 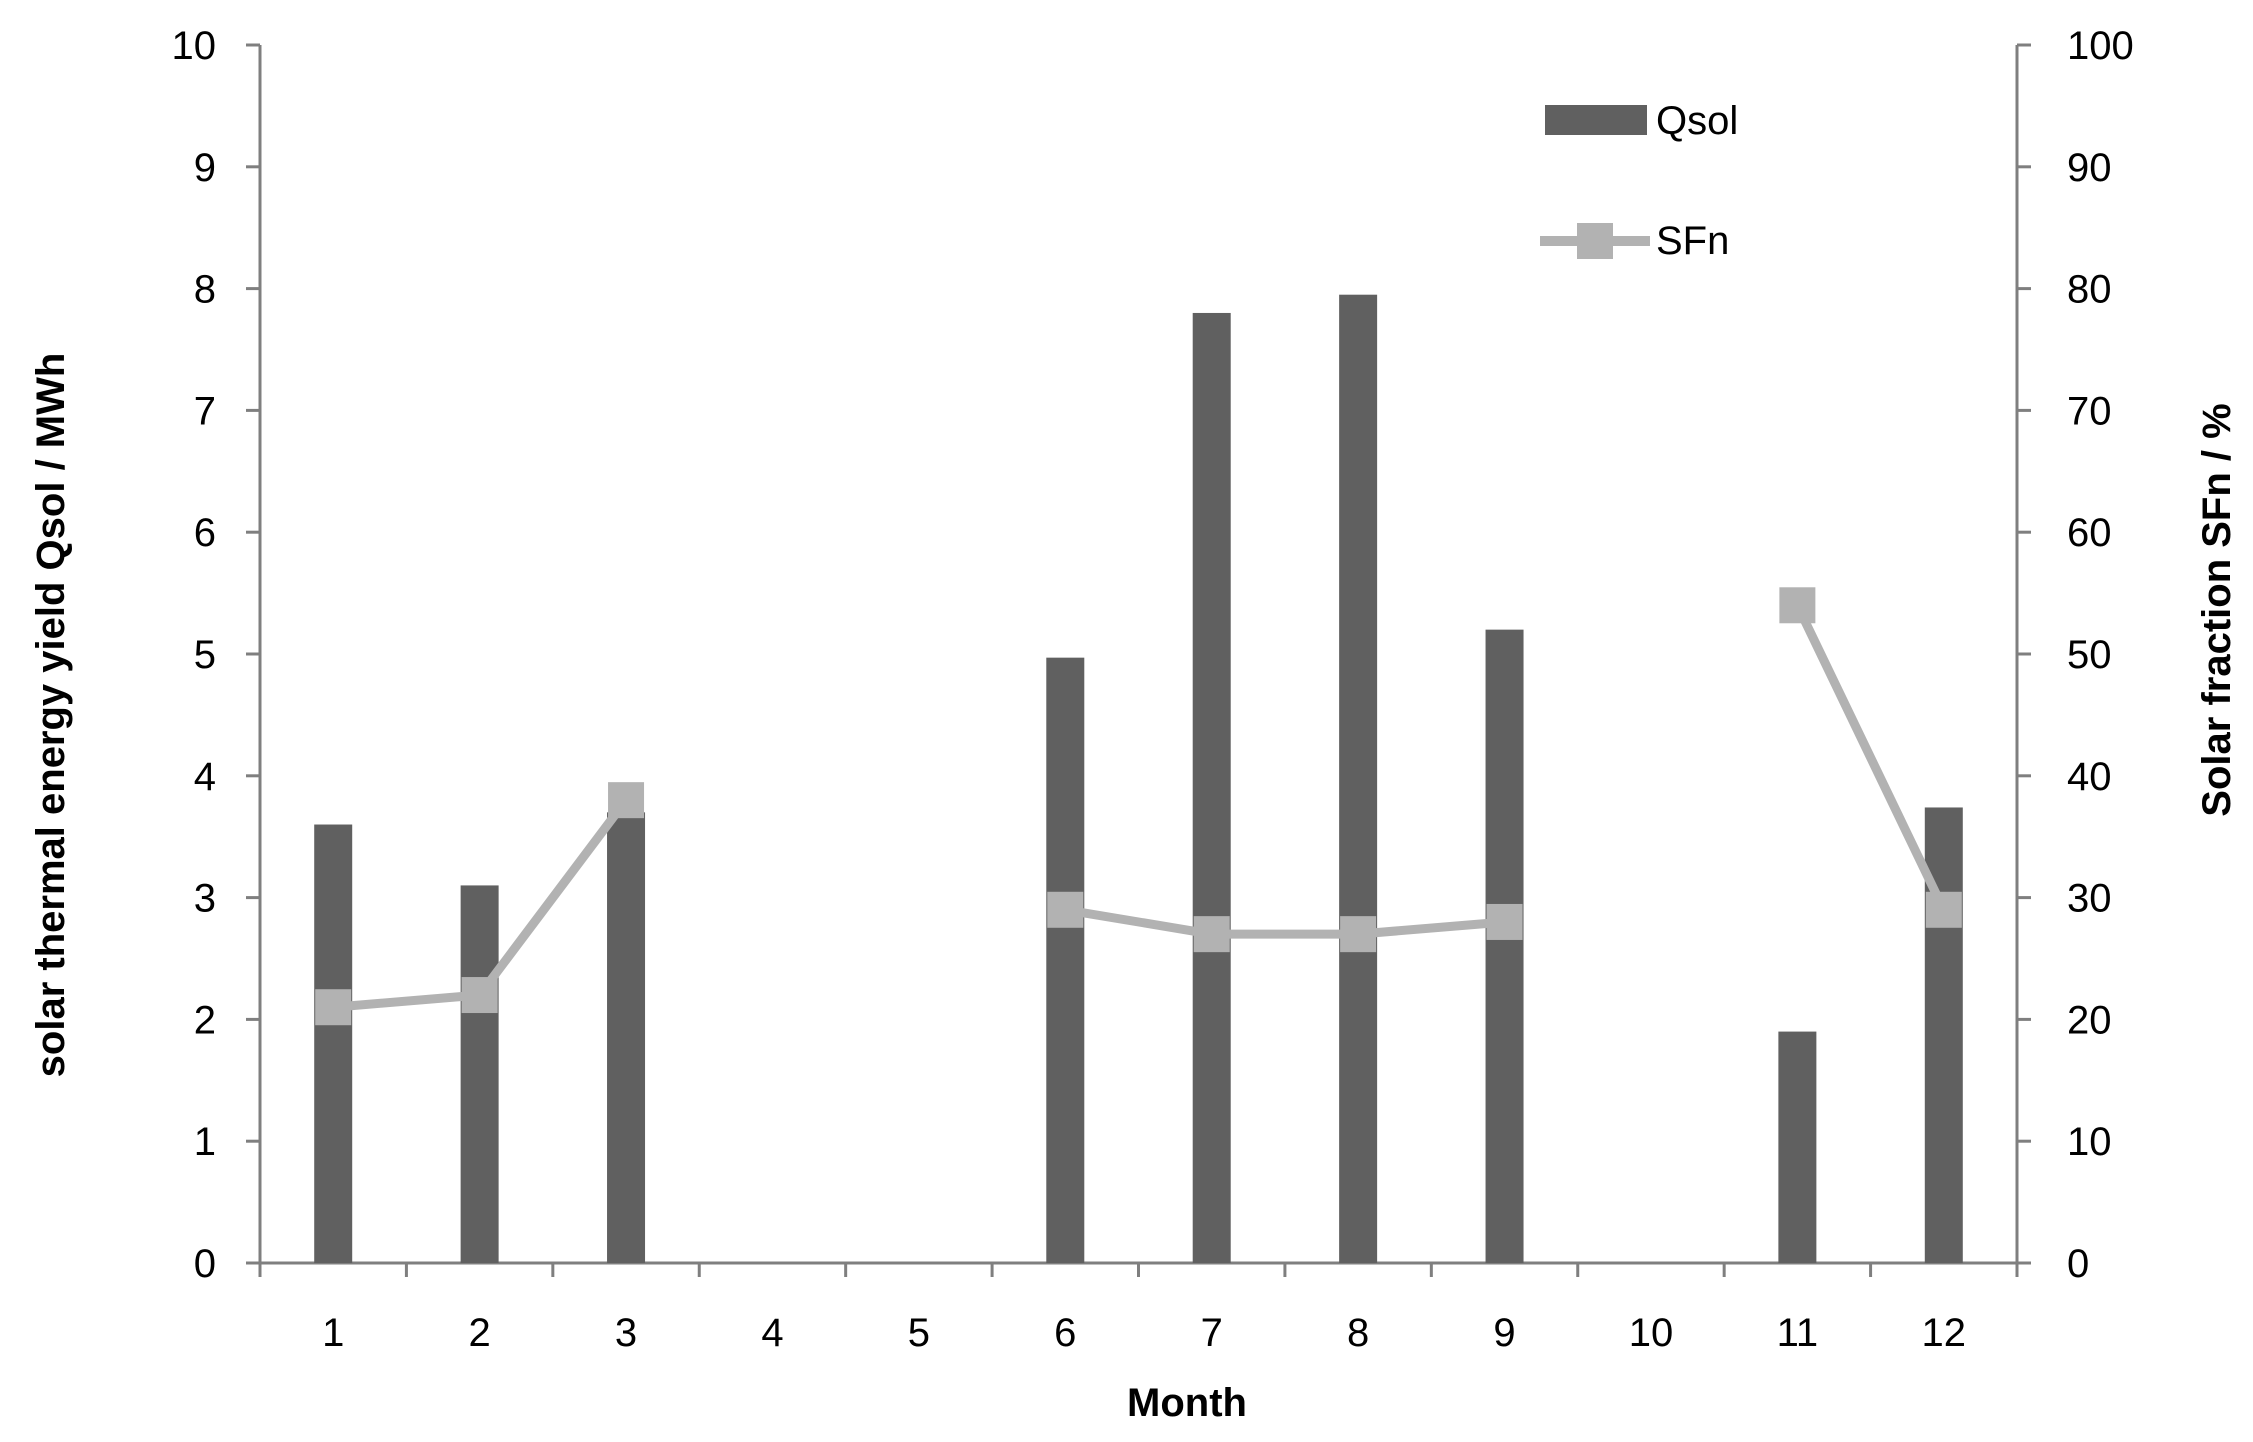 I want to click on y-right-tick-label: 10, so click(x=2089, y=1142).